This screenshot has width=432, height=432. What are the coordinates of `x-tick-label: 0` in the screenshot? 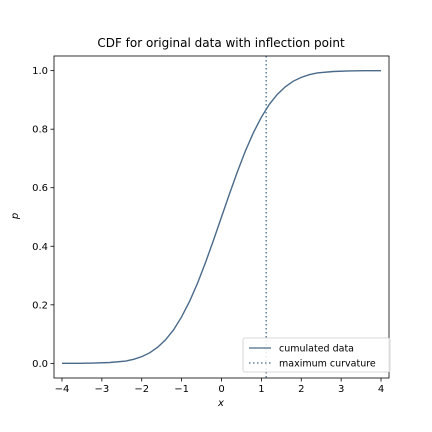 It's located at (221, 389).